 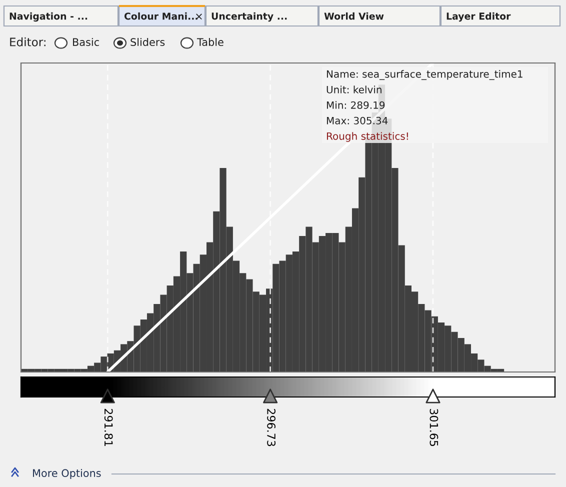 What do you see at coordinates (210, 42) in the screenshot?
I see `text: Table` at bounding box center [210, 42].